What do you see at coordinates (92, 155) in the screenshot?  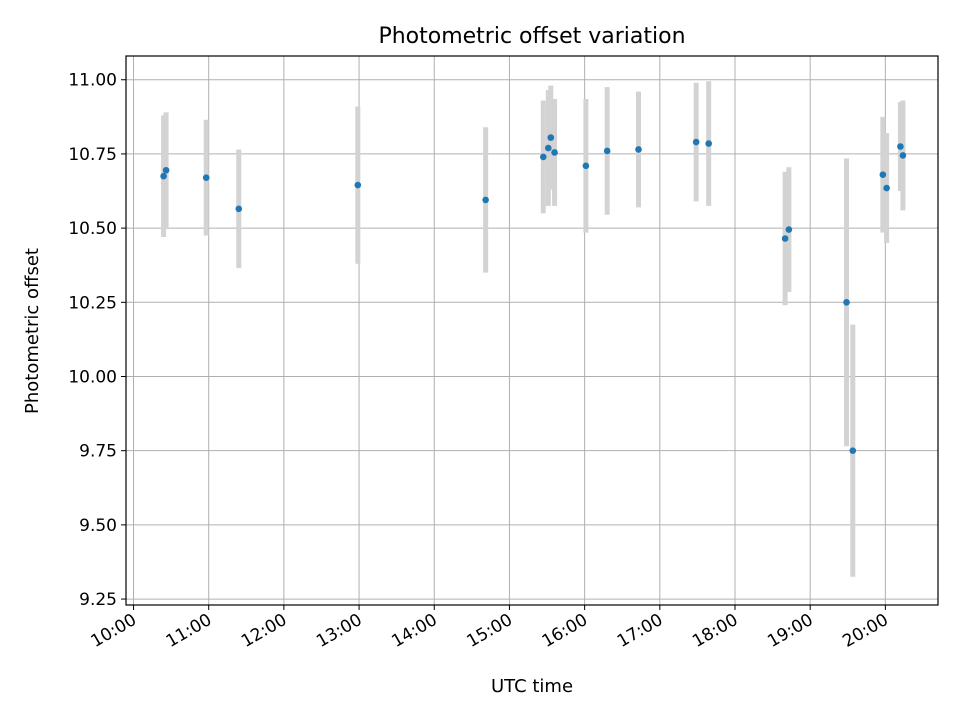 I see `y-tick-label: 10.75` at bounding box center [92, 155].